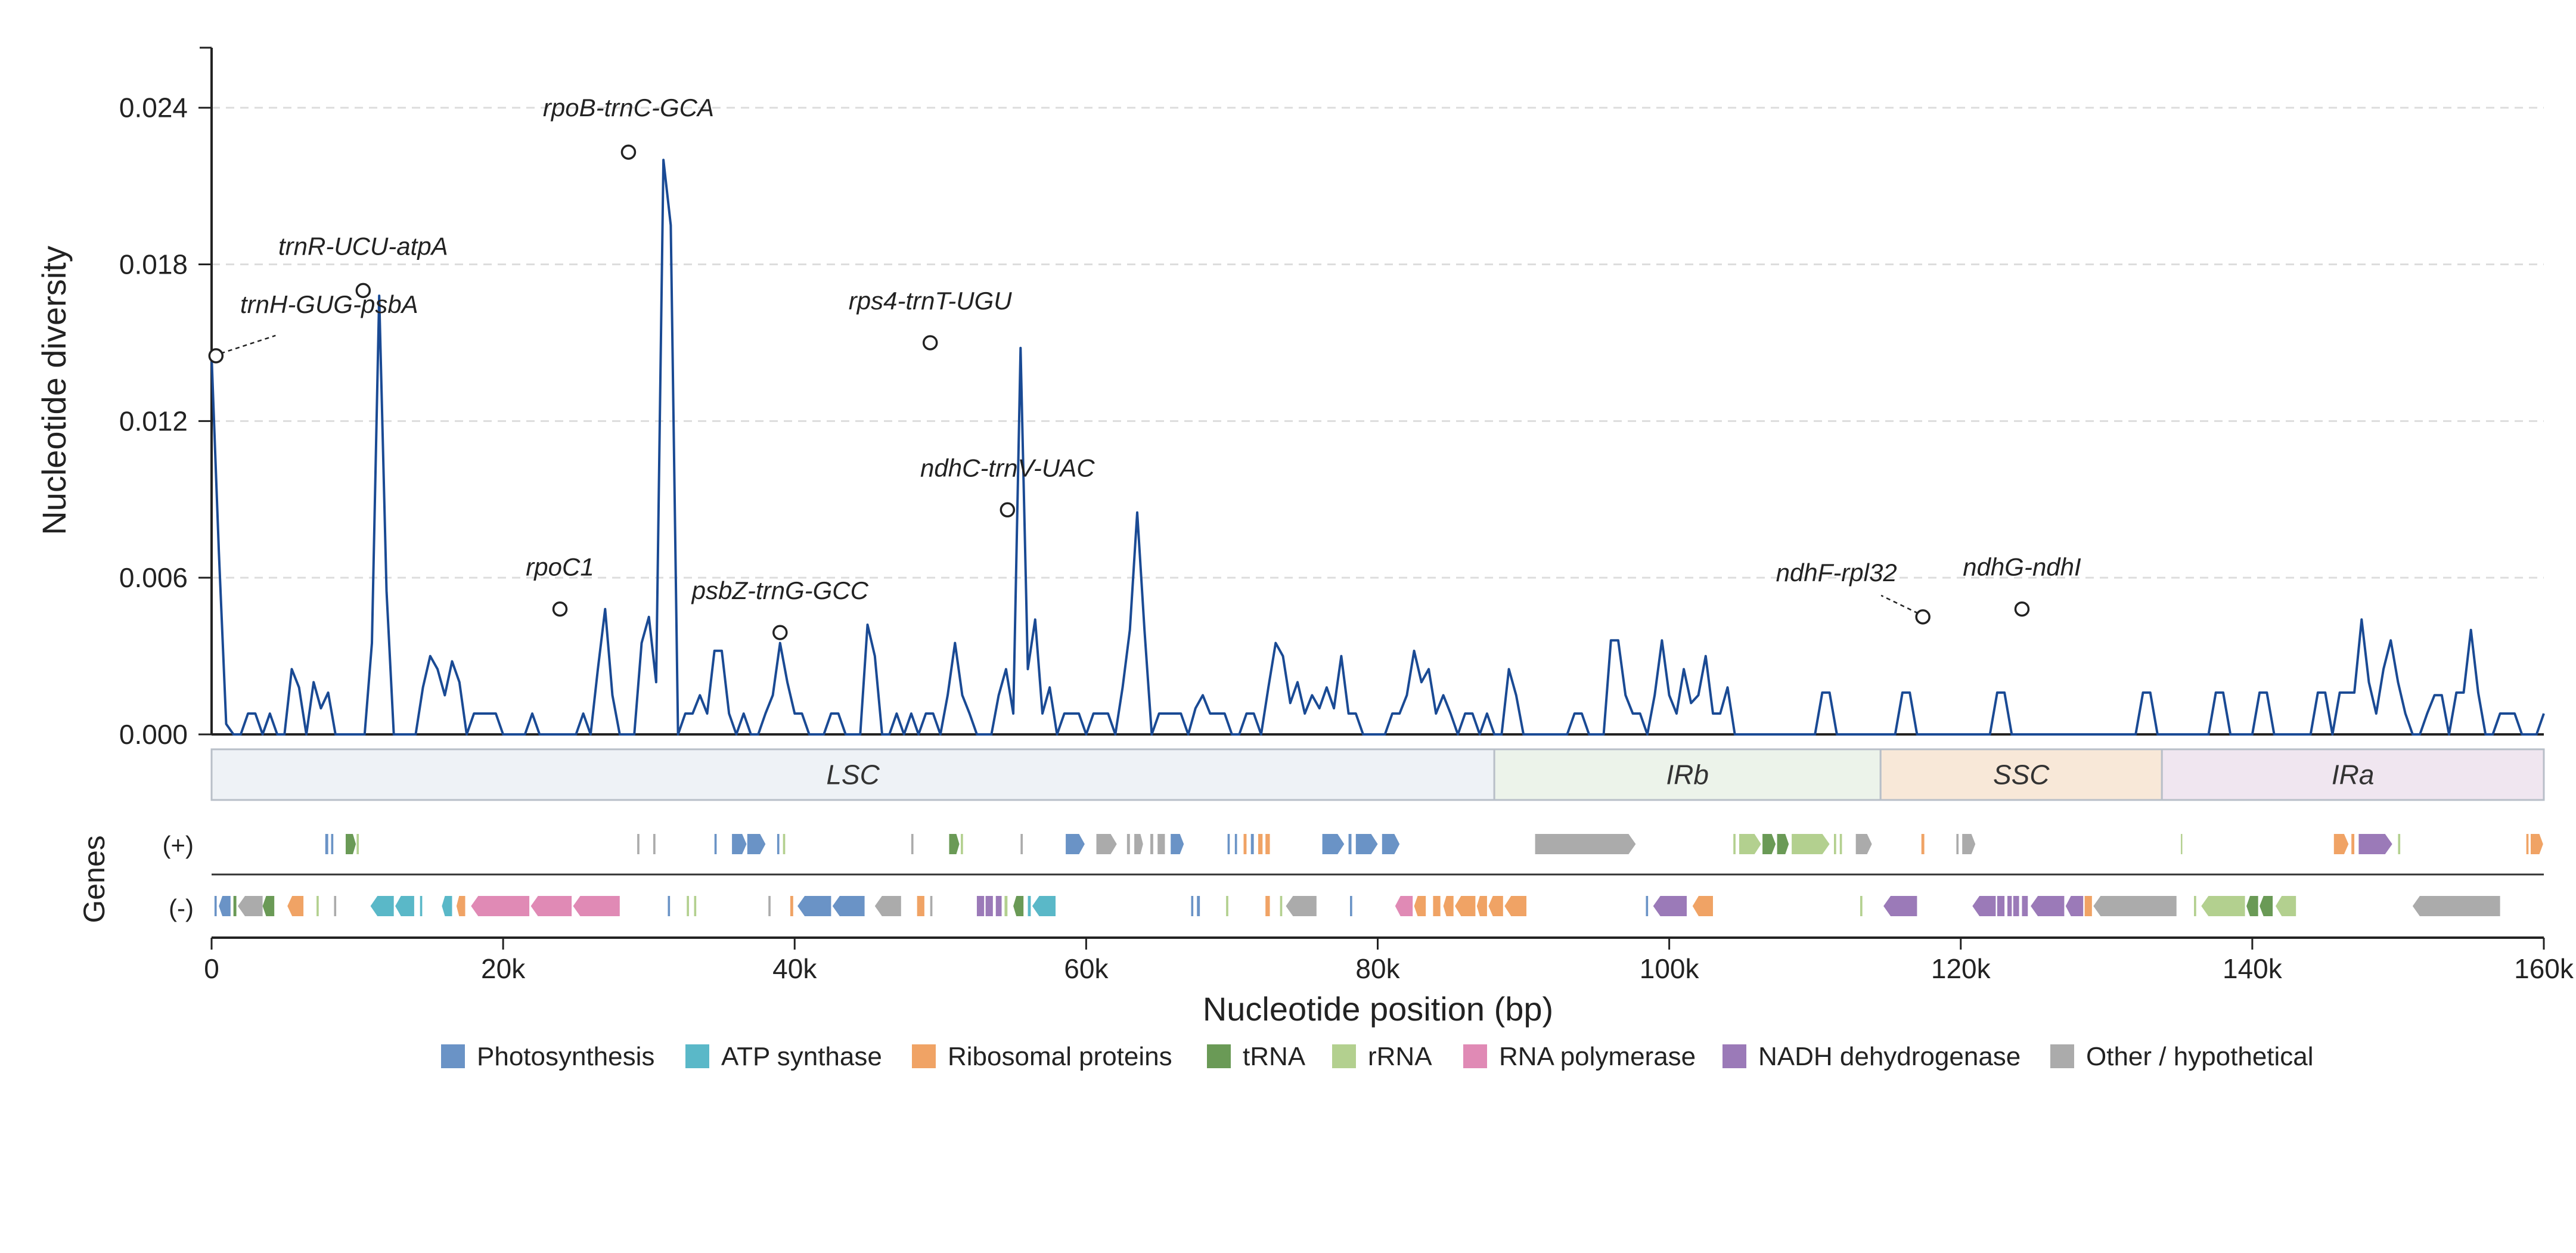 The width and height of the screenshot is (2576, 1253). Describe the element at coordinates (329, 304) in the screenshot. I see `peak-label: trnH-GUG-psbA` at that location.